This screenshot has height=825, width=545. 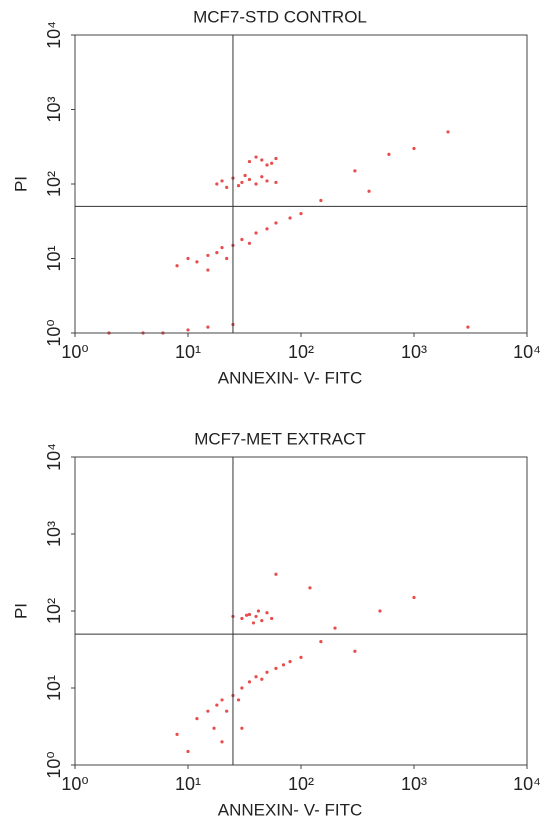 I want to click on chart-title: MCF7-MET EXTRACT, so click(x=280, y=438).